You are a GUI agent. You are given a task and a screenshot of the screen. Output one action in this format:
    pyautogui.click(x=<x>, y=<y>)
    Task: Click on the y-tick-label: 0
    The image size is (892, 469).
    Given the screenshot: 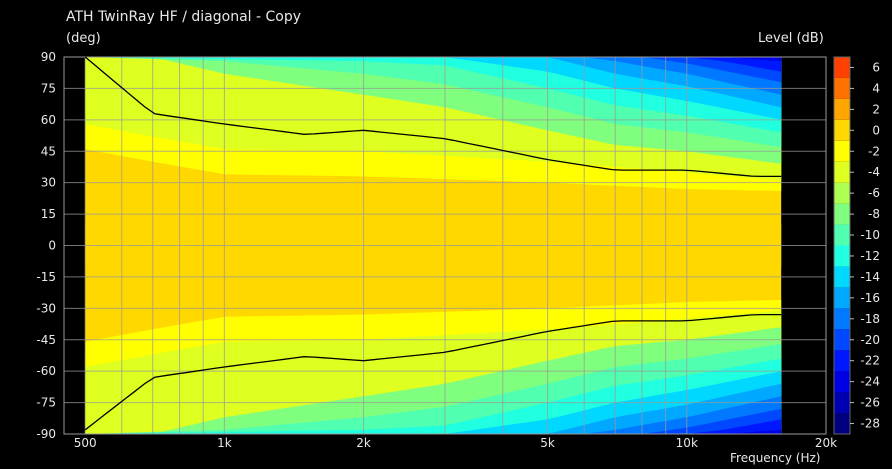 What is the action you would take?
    pyautogui.click(x=52, y=246)
    